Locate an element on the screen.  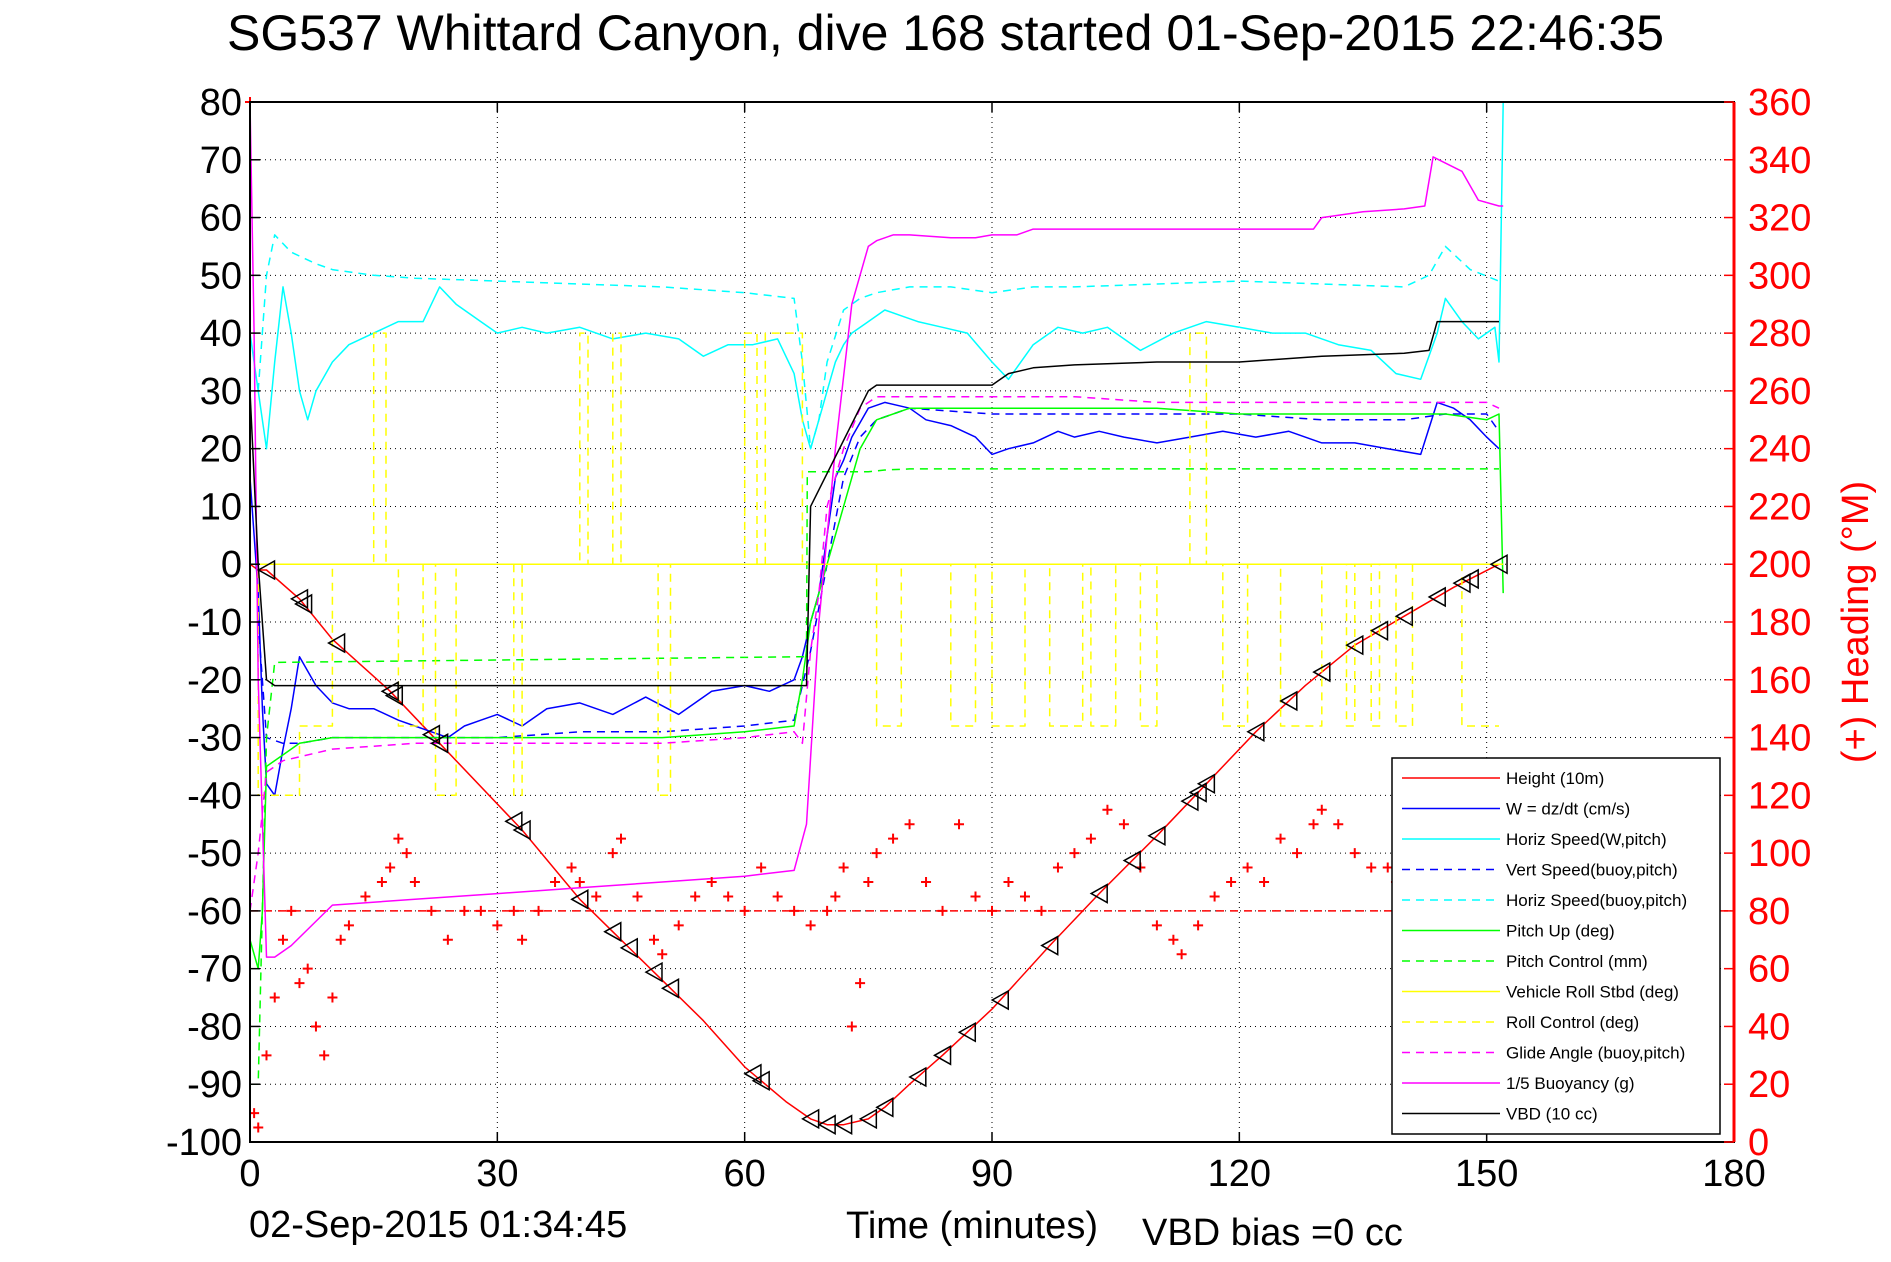
legend-label-buoyancy: 1/5 Buoyancy (g) is located at coordinates (1570, 1083).